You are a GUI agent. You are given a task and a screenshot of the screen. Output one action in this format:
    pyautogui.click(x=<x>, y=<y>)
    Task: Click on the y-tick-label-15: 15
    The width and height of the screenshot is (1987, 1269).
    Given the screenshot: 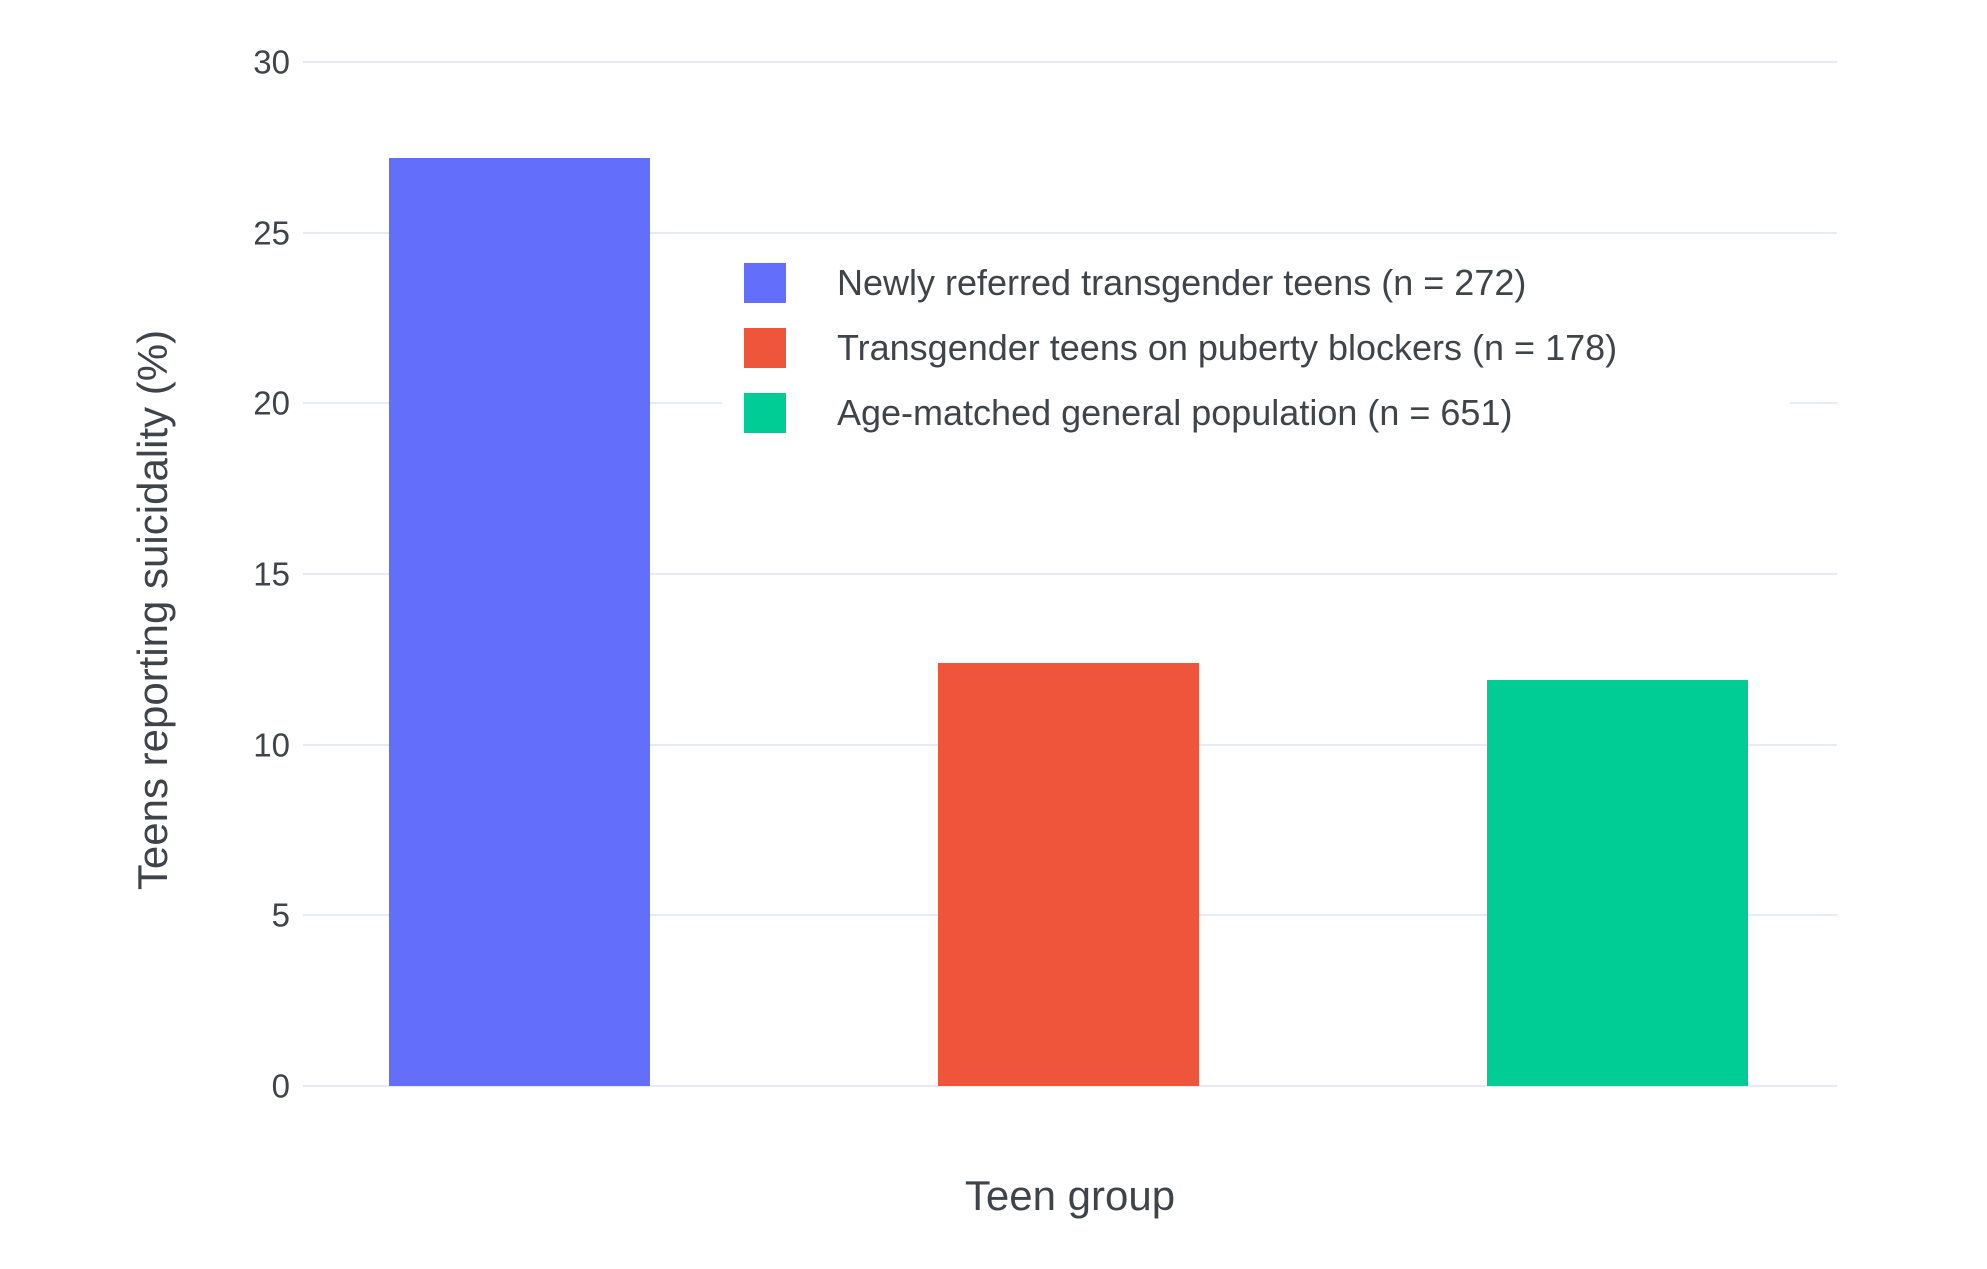 What is the action you would take?
    pyautogui.click(x=271, y=574)
    